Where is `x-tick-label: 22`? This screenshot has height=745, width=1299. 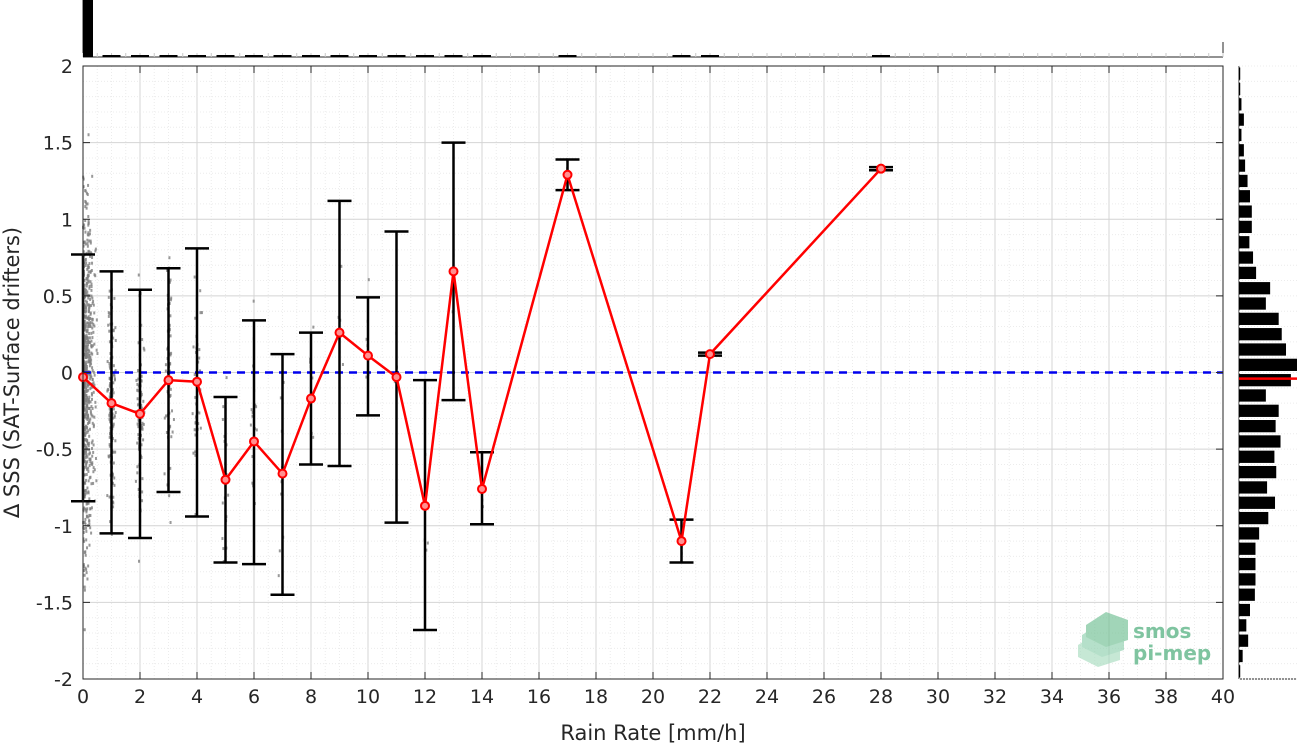
x-tick-label: 22 is located at coordinates (710, 697).